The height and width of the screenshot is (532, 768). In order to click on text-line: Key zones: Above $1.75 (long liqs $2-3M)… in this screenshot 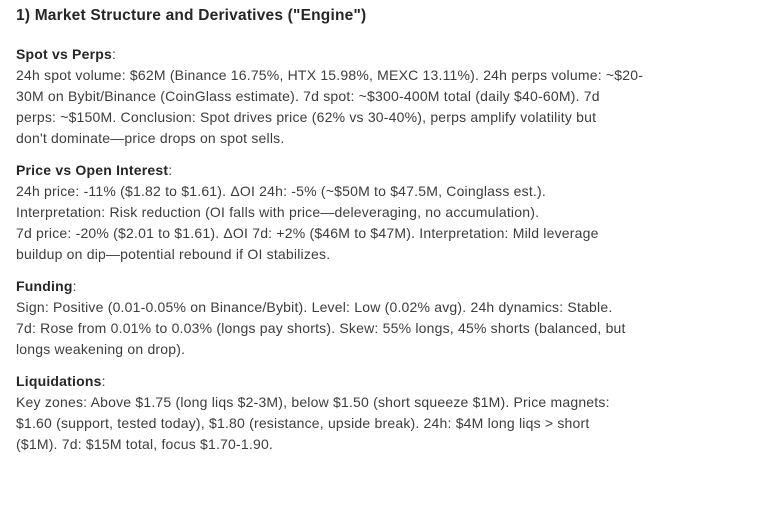, I will do `click(313, 402)`.